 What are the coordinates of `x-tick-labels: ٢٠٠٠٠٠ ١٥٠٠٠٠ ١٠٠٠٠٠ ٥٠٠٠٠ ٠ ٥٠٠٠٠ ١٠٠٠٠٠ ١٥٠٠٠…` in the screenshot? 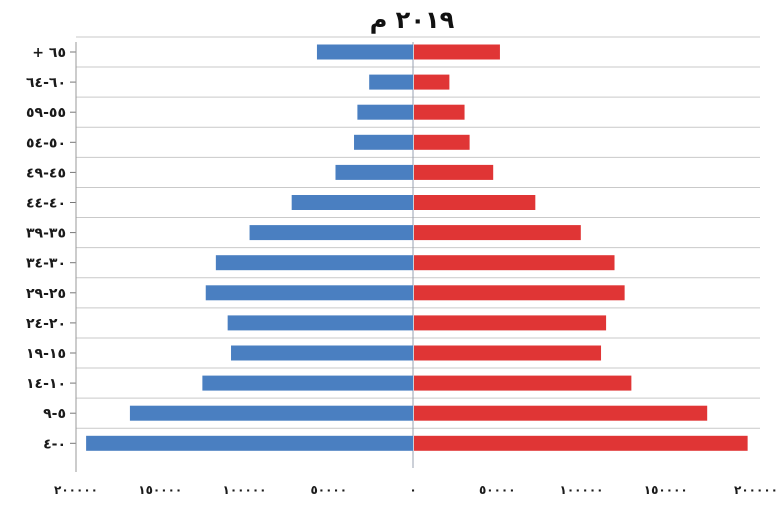 It's located at (416, 490).